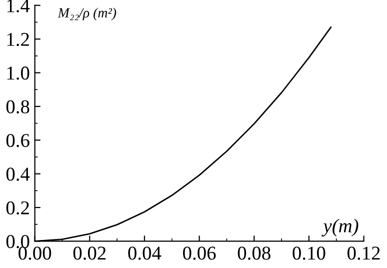 Image resolution: width=387 pixels, height=268 pixels. What do you see at coordinates (17, 208) in the screenshot?
I see `y-tick-label: 0.2` at bounding box center [17, 208].